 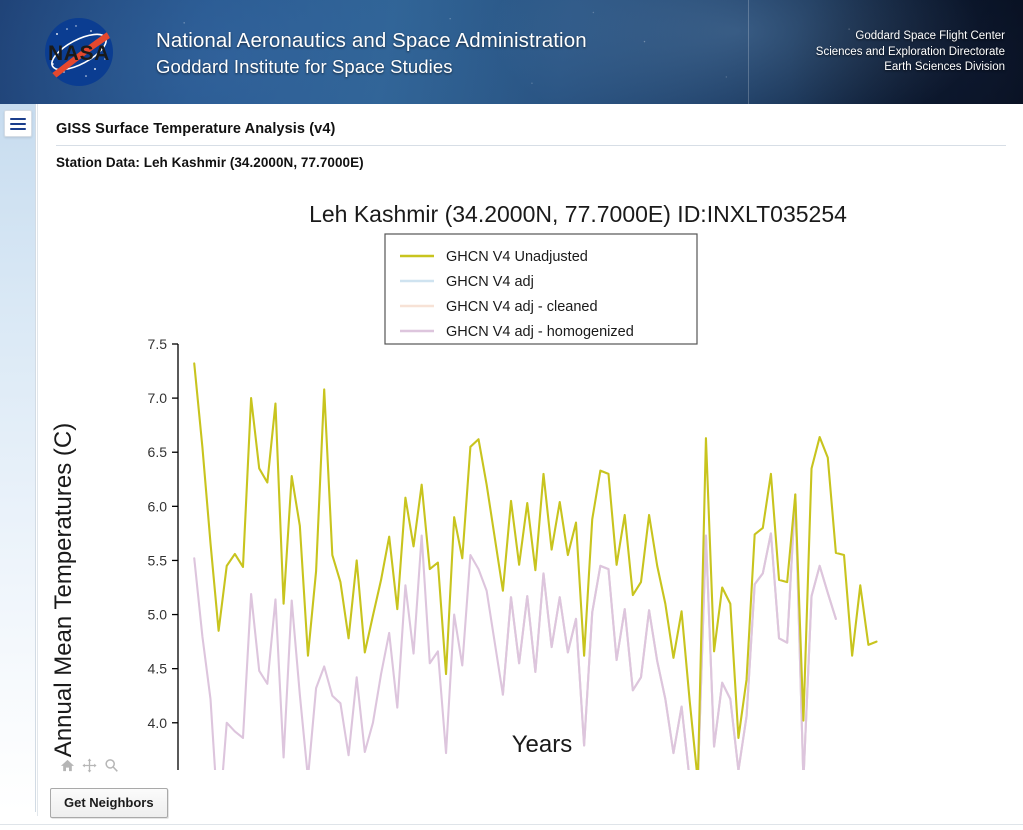 I want to click on y-tick-label: 7.0, so click(x=158, y=398).